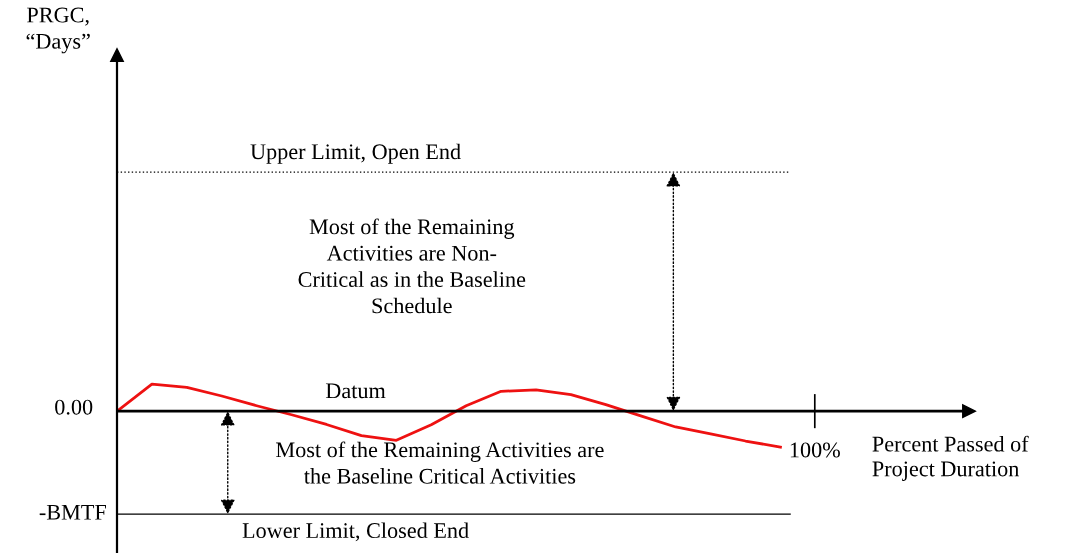 The image size is (1069, 553). Describe the element at coordinates (72, 512) in the screenshot. I see `text: -BMTF` at that location.